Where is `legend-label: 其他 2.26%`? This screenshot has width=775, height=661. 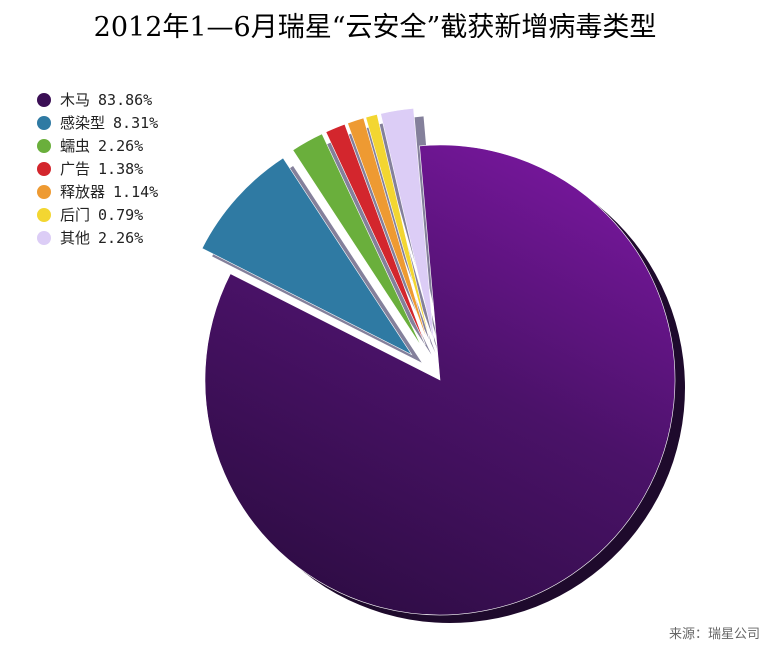 legend-label: 其他 2.26% is located at coordinates (101, 238).